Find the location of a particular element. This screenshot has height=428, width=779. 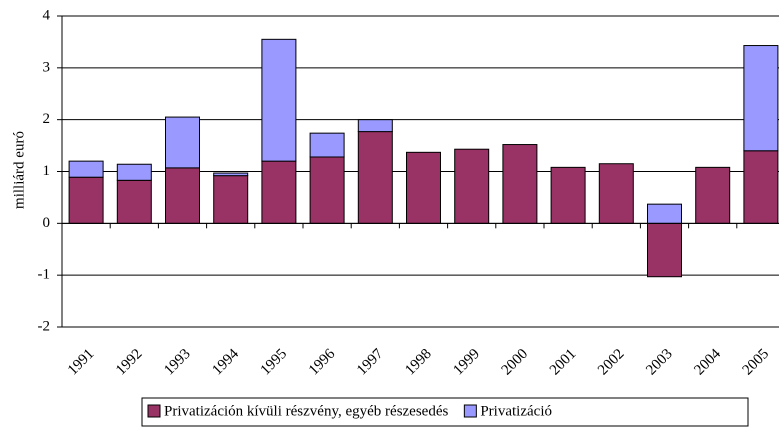

legend-label: Privatizáció is located at coordinates (516, 411).